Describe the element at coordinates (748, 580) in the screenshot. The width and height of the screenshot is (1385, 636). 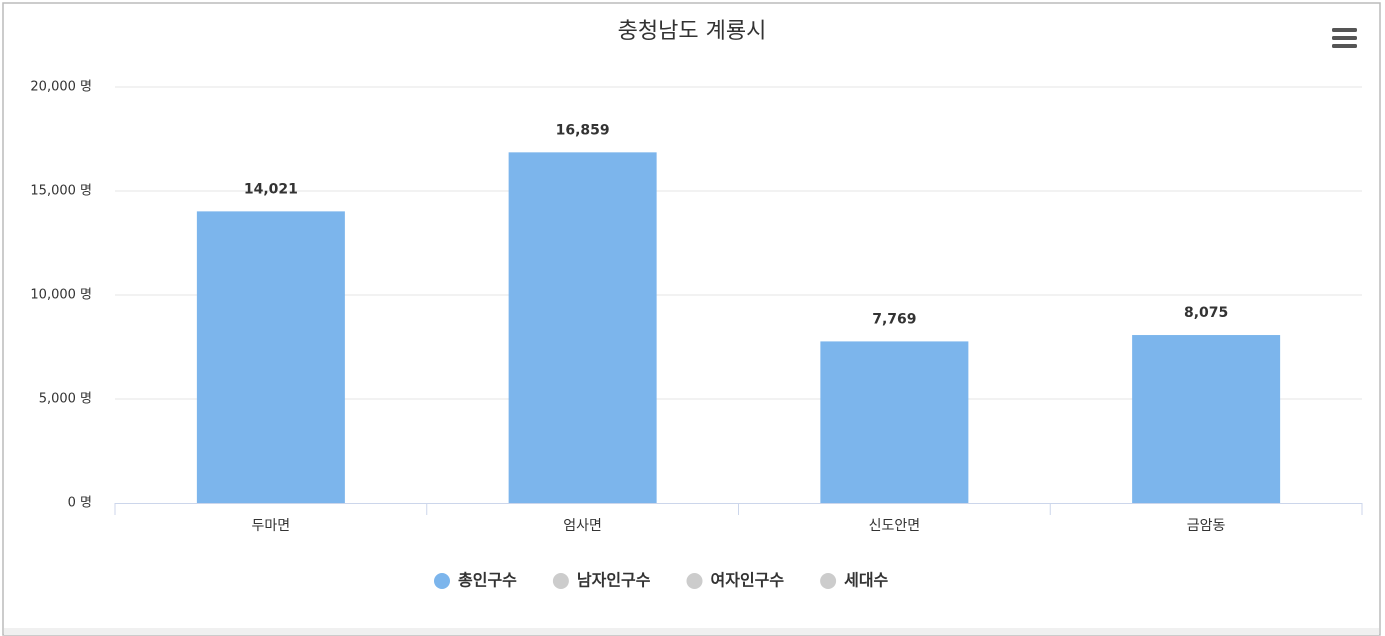
I see `legend-item: 여자인구수` at that location.